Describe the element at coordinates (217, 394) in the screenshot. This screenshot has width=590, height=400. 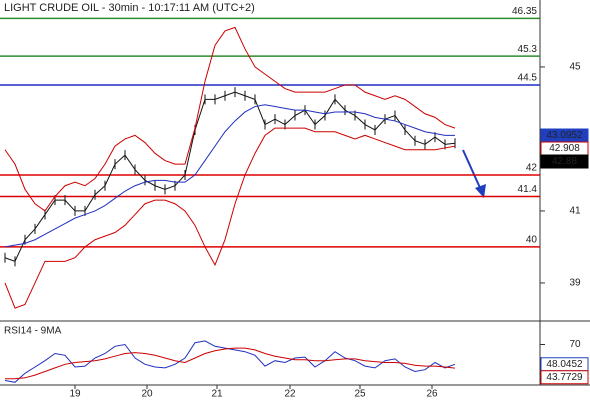
I see `x-tick-label: 21` at that location.